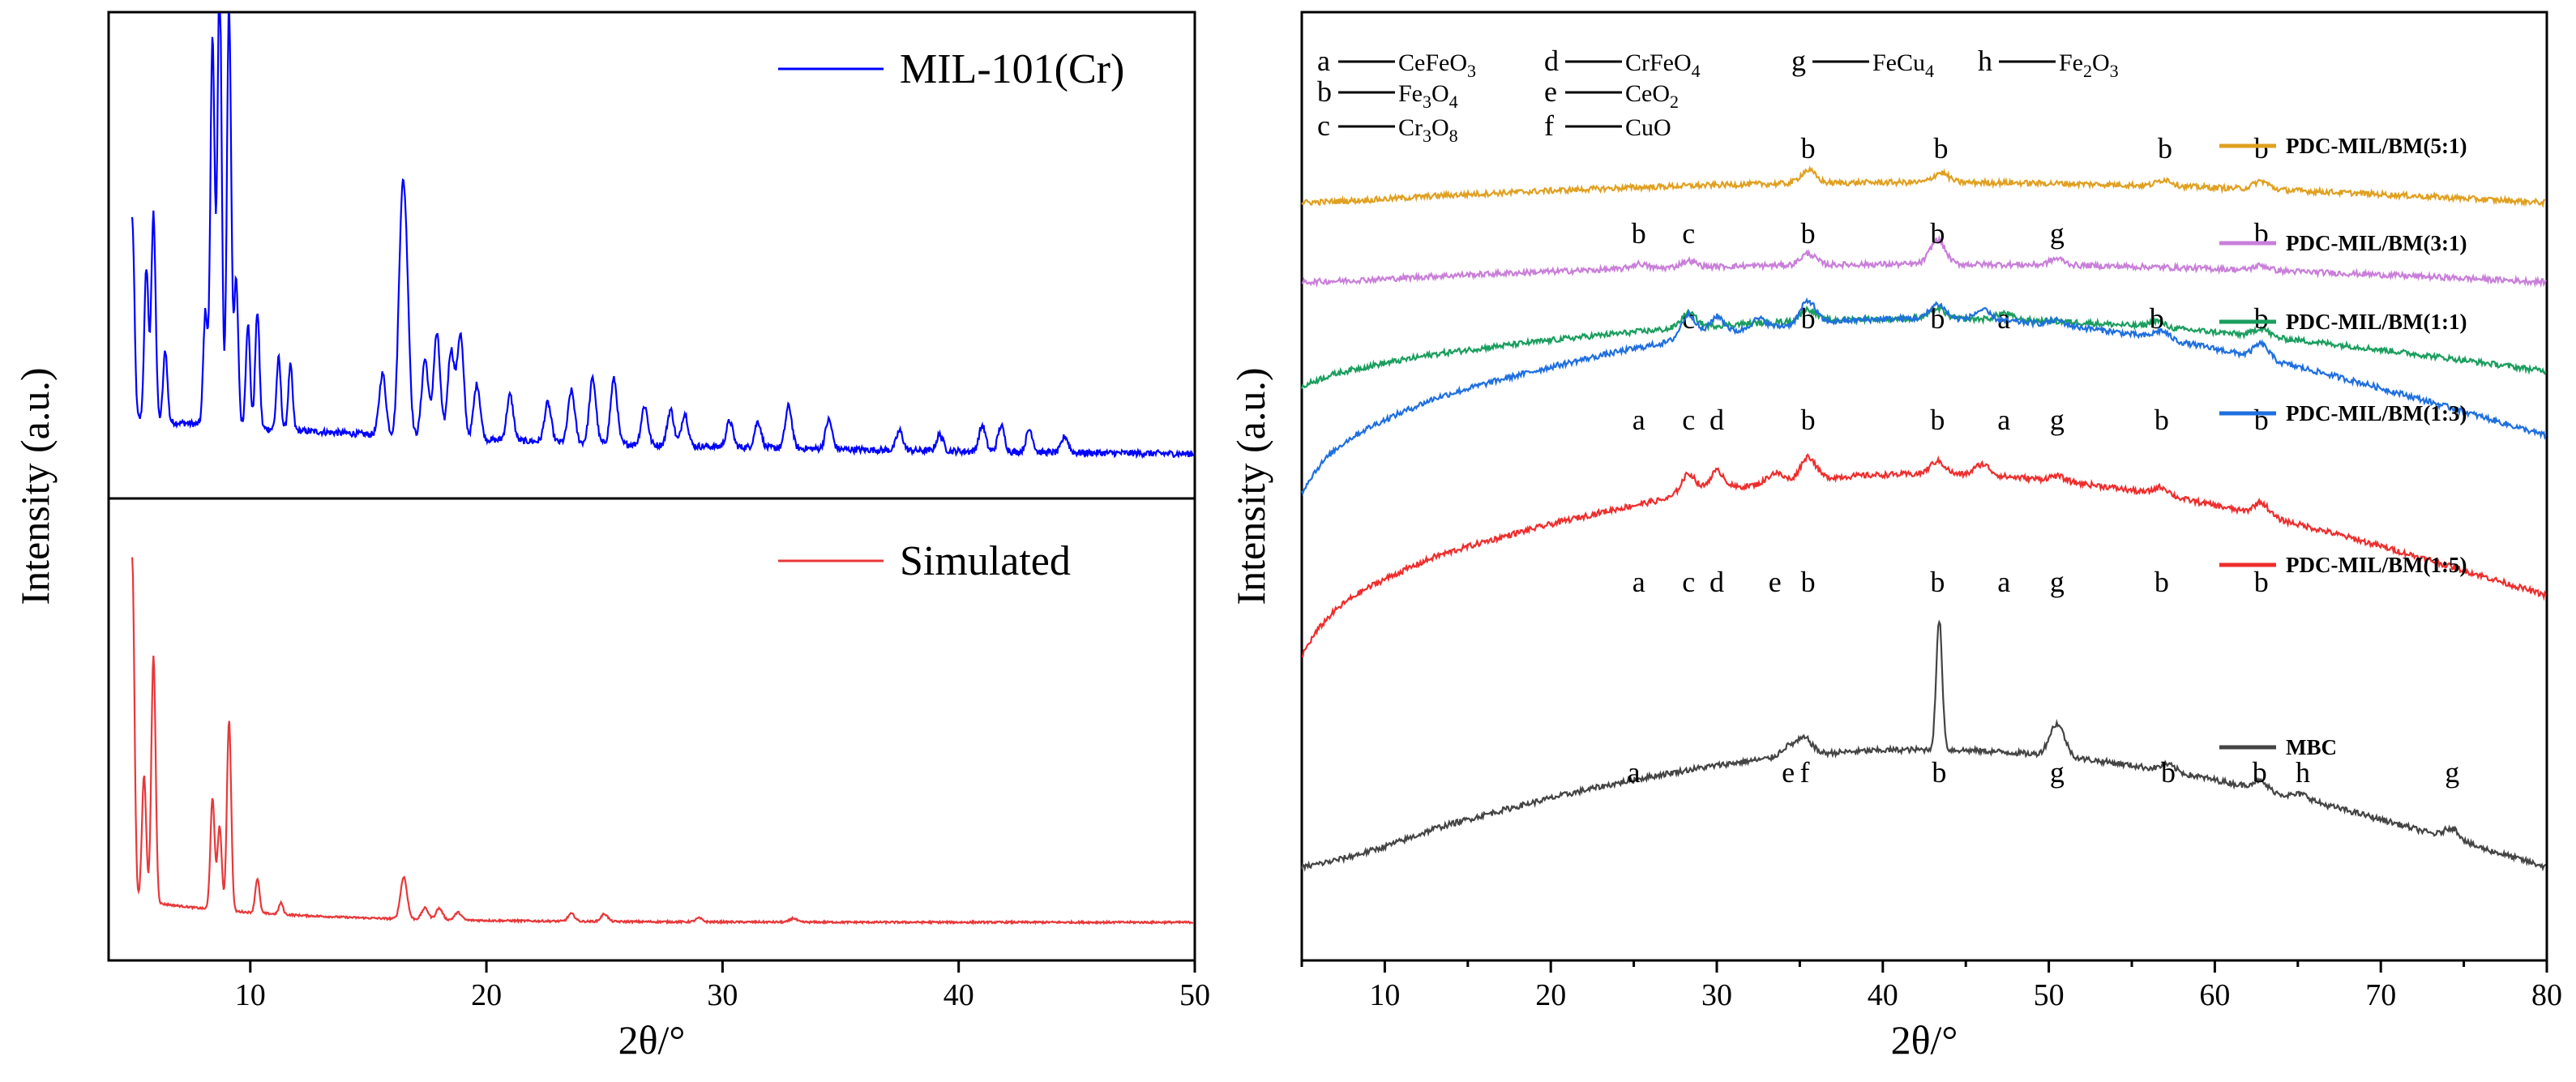  What do you see at coordinates (959, 995) in the screenshot?
I see `left-x-tick-label: 40` at bounding box center [959, 995].